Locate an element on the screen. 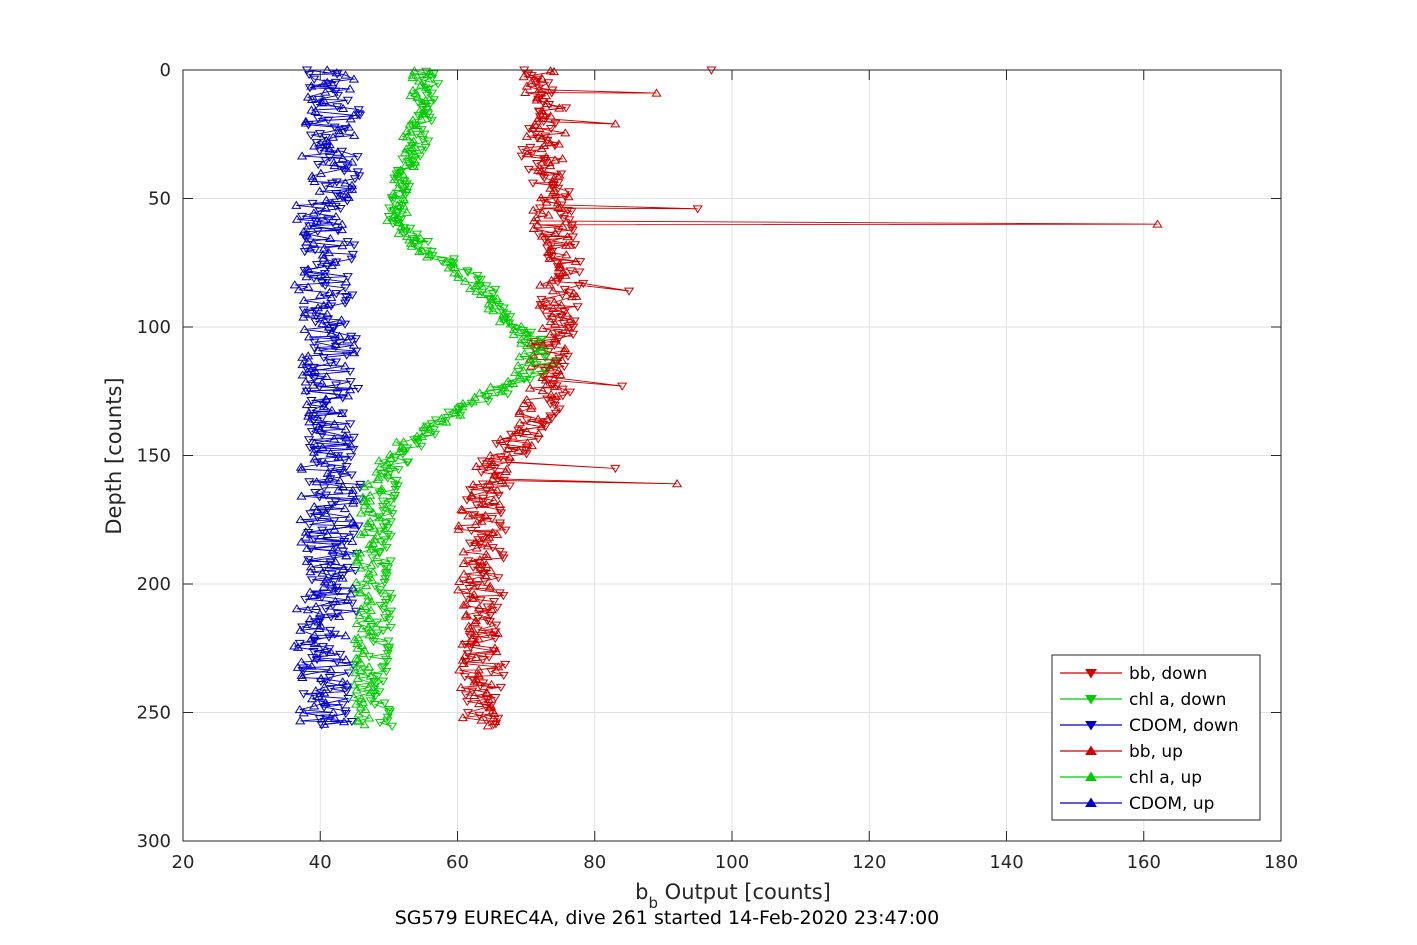  y-tick-label: 100 is located at coordinates (154, 327).